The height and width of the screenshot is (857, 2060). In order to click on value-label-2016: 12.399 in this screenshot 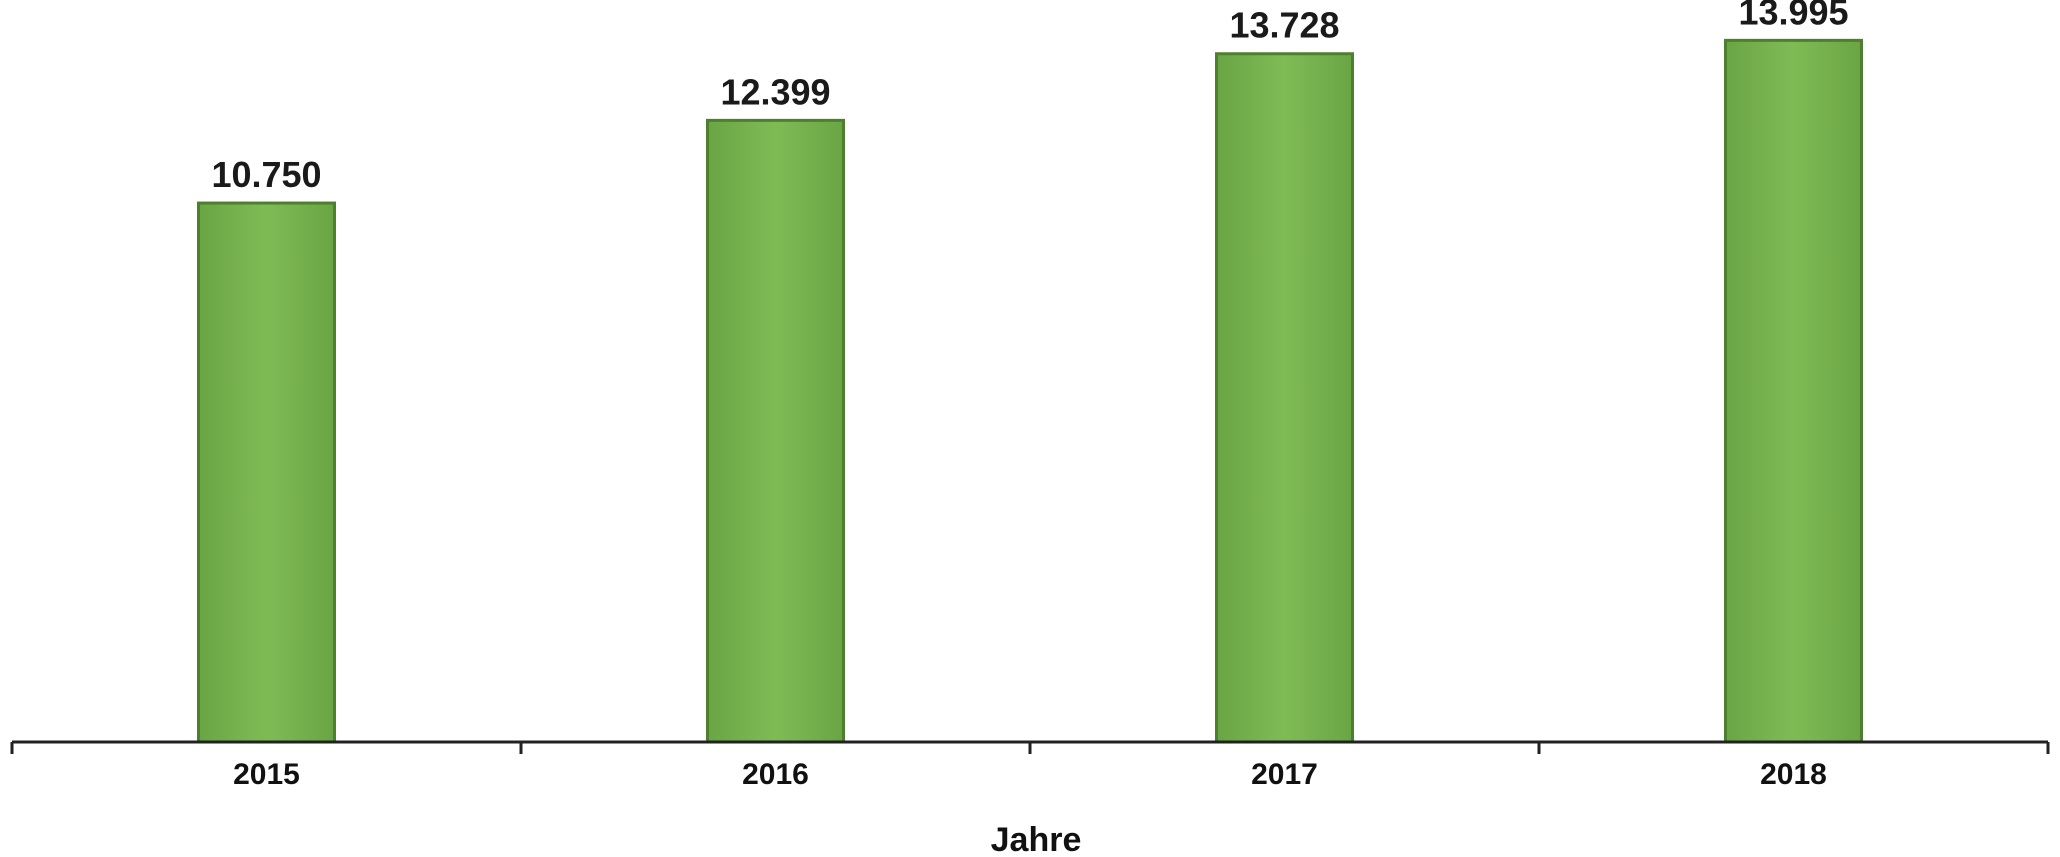, I will do `click(775, 91)`.